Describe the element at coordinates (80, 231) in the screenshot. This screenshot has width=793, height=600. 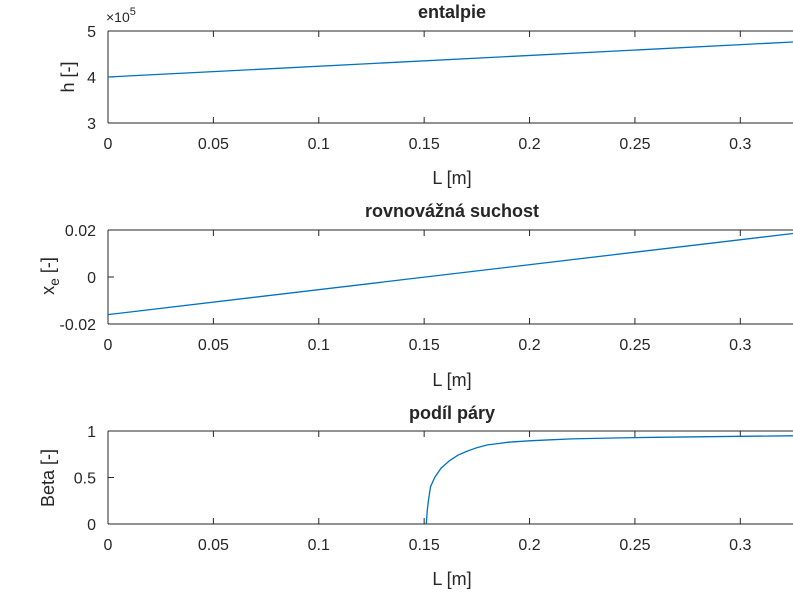
I see `y-tick-label: 0.02` at that location.